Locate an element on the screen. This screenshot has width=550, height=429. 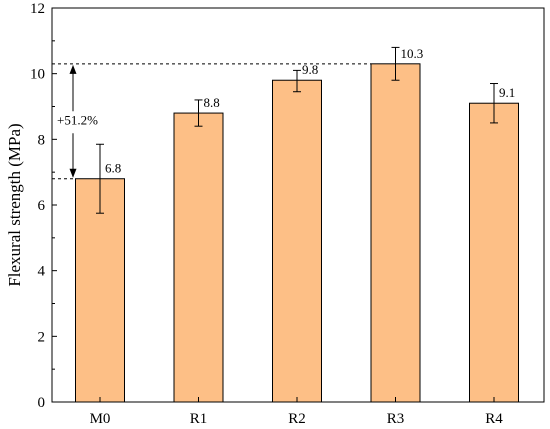
bar-R1 is located at coordinates (198, 257).